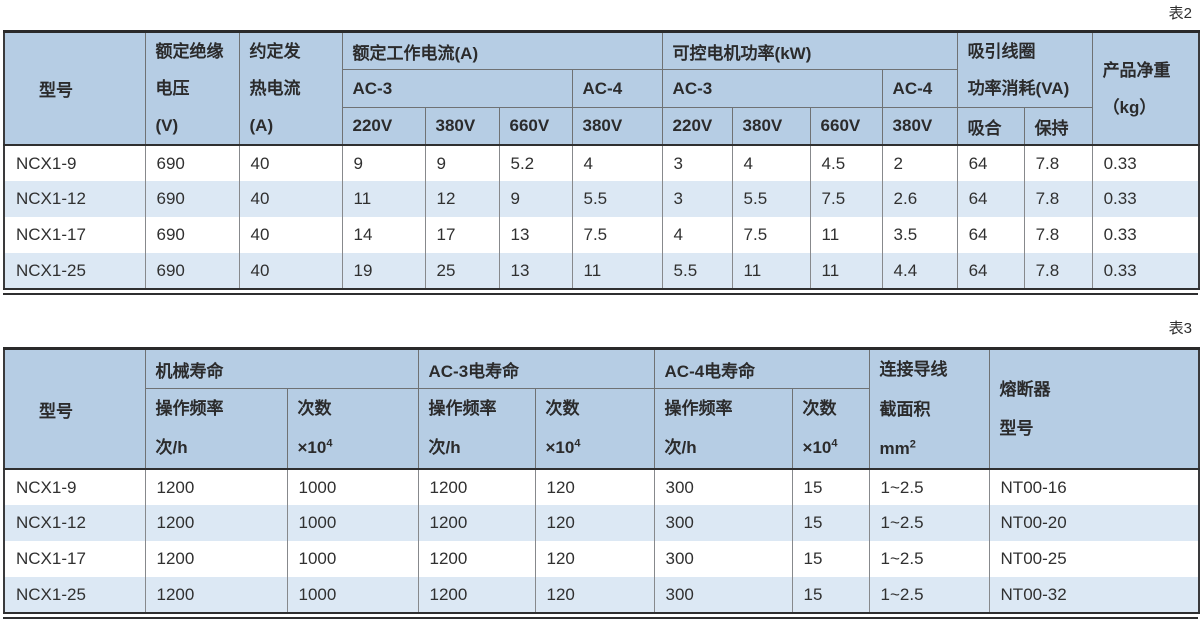  Describe the element at coordinates (617, 89) in the screenshot. I see `header-current-ac4: AC-4` at that location.